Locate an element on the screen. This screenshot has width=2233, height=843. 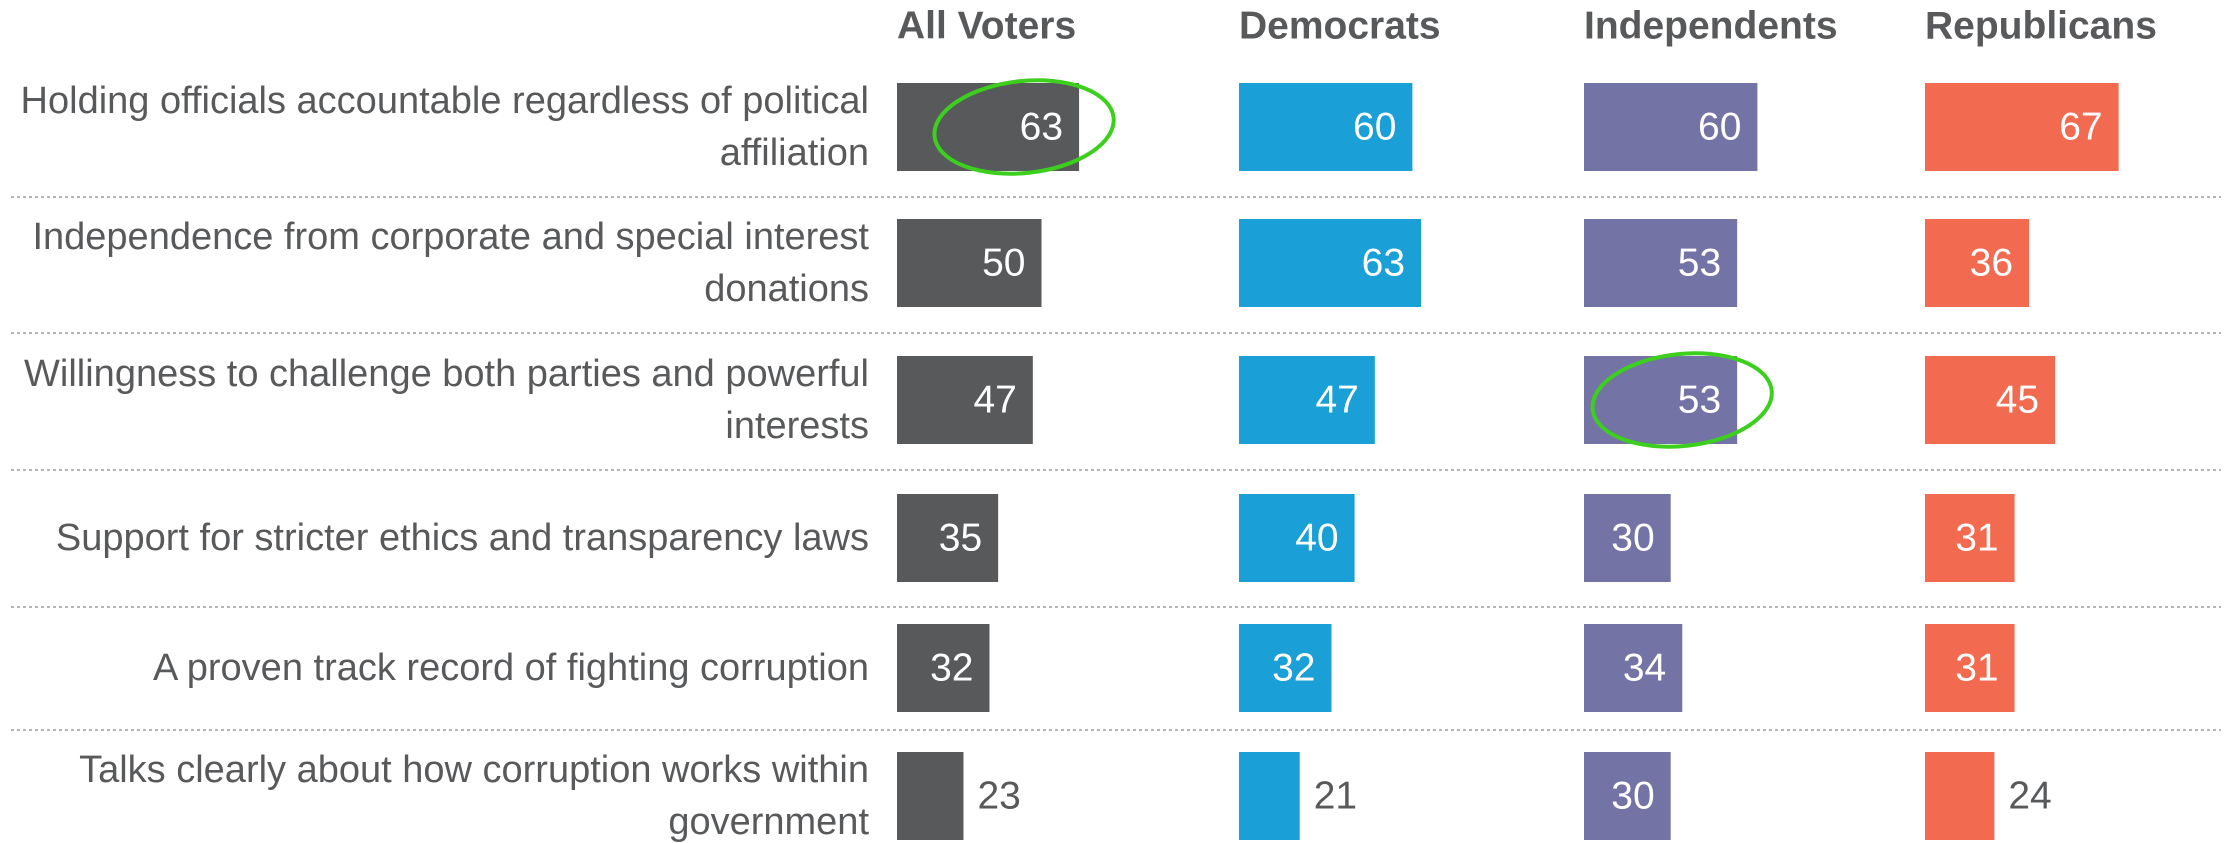
value-label: 24 is located at coordinates (2029, 795).